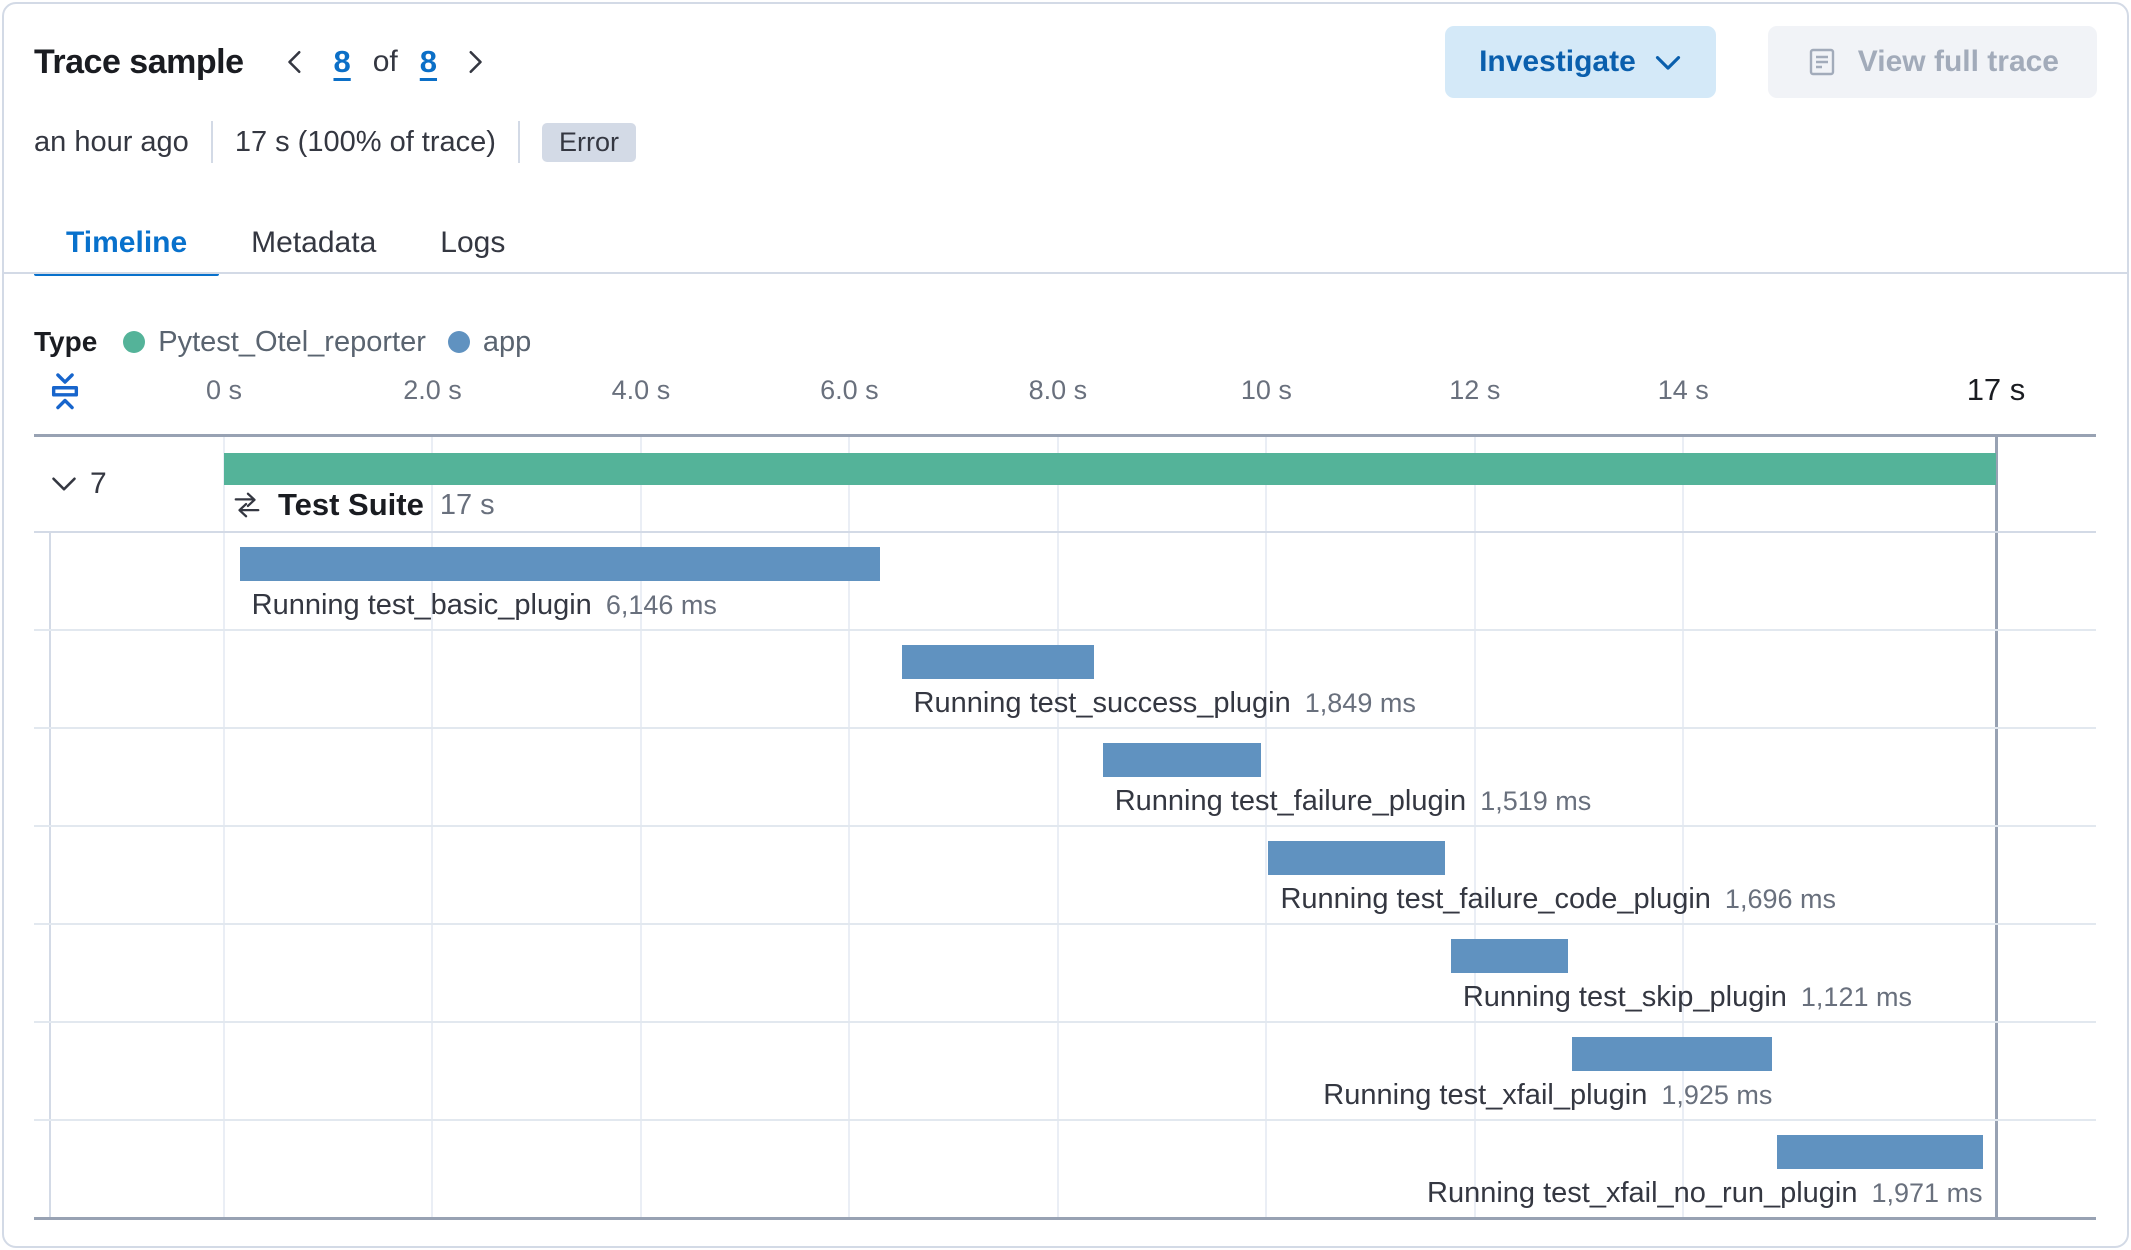  Describe the element at coordinates (1717, 1095) in the screenshot. I see `span-duration: 1,925 ms` at that location.